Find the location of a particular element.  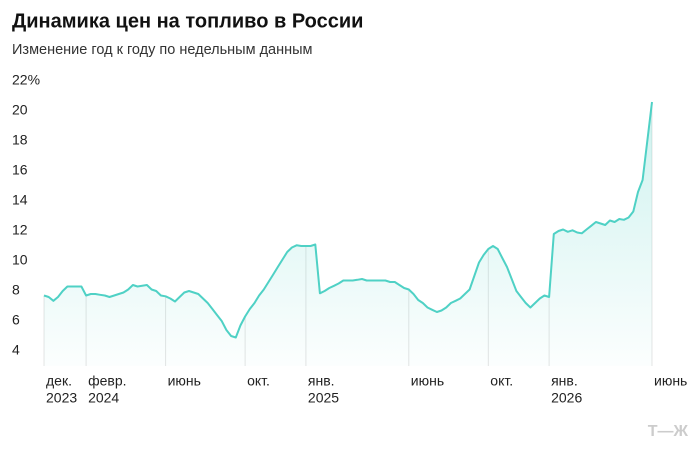

y-tick-label: 20 is located at coordinates (20, 110).